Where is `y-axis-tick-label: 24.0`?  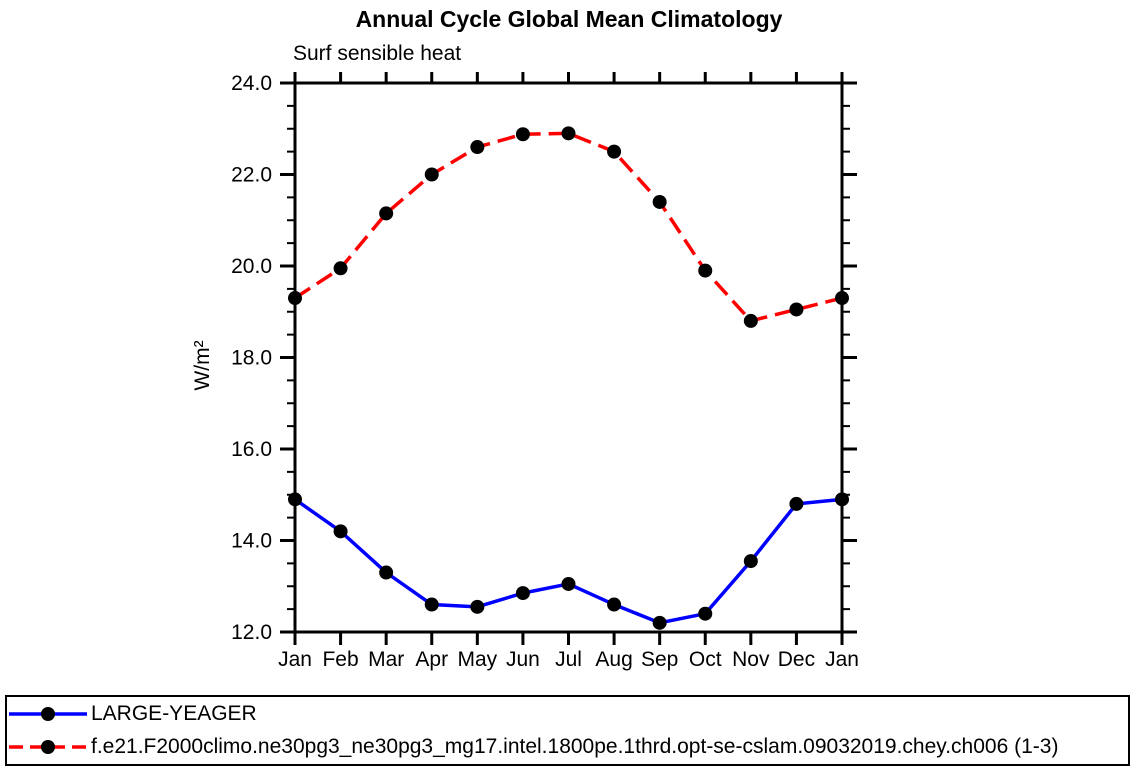
y-axis-tick-label: 24.0 is located at coordinates (251, 83).